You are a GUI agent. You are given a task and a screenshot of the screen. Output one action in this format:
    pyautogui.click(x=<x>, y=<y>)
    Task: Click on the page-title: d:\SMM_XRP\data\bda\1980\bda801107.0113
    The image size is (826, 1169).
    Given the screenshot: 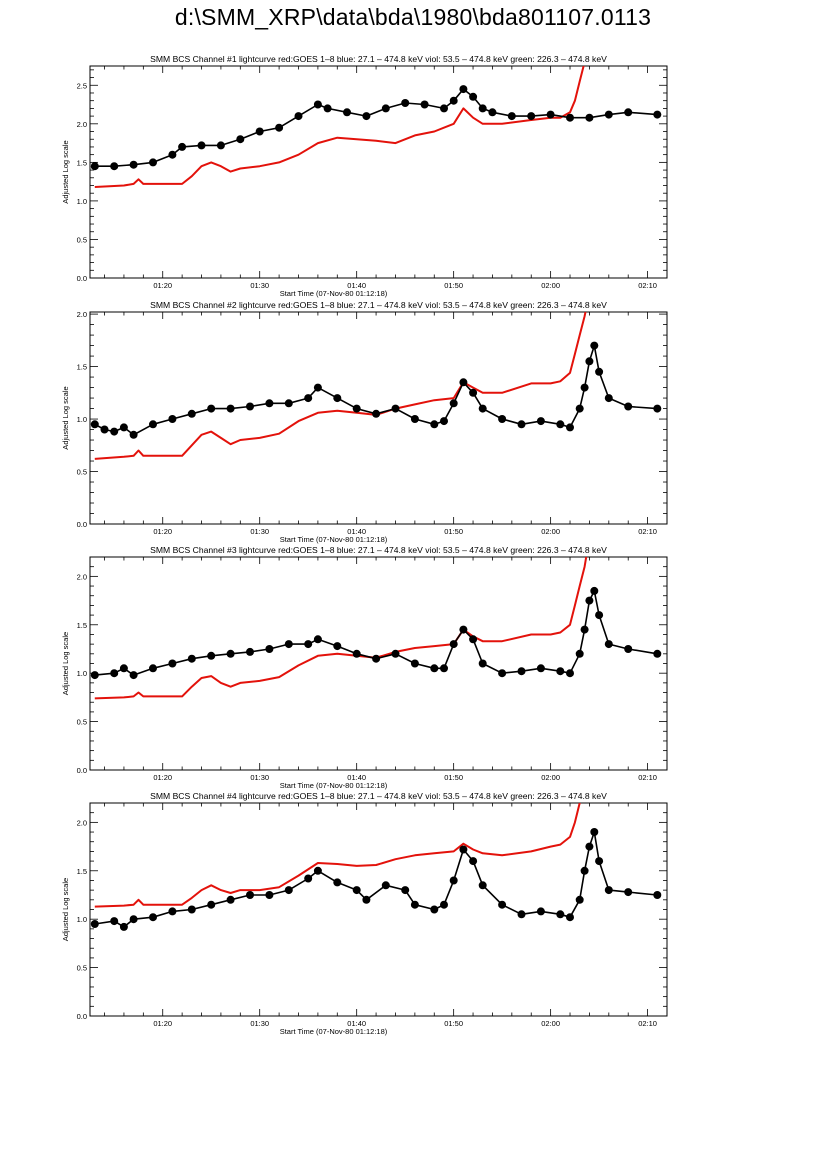 What is the action you would take?
    pyautogui.click(x=413, y=17)
    